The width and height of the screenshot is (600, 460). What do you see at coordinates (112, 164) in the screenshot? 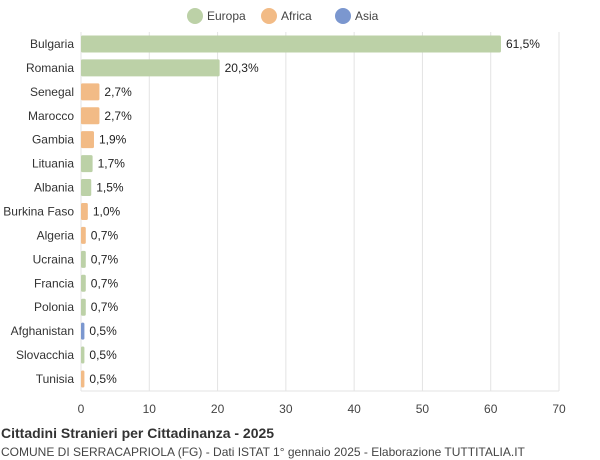
I see `value-label: 1,7%` at bounding box center [112, 164].